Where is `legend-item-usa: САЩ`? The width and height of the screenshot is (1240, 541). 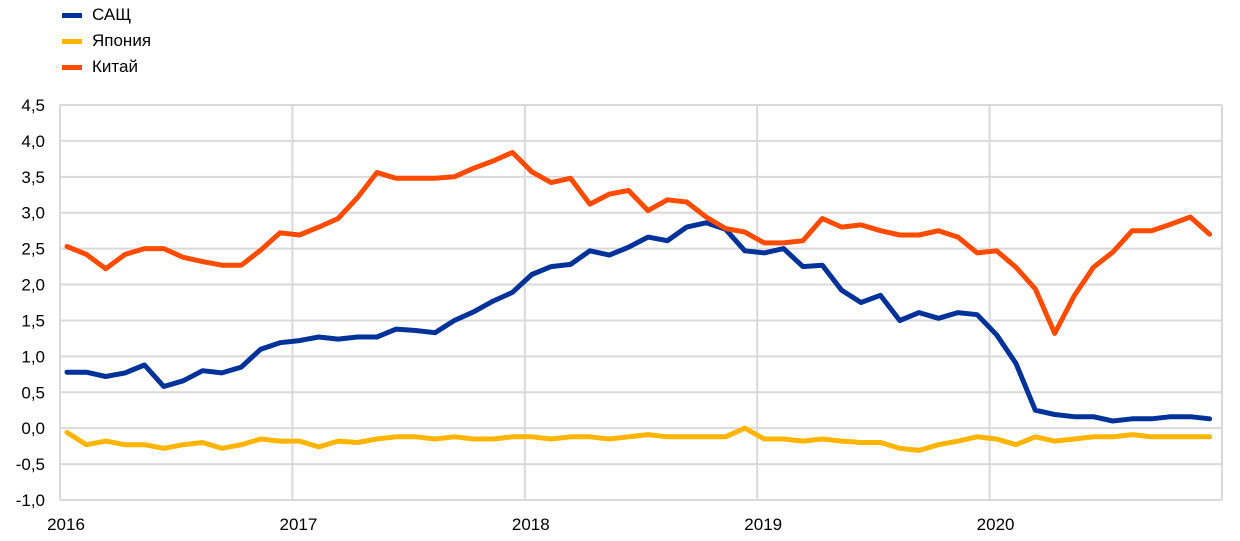 legend-item-usa: САЩ is located at coordinates (106, 15).